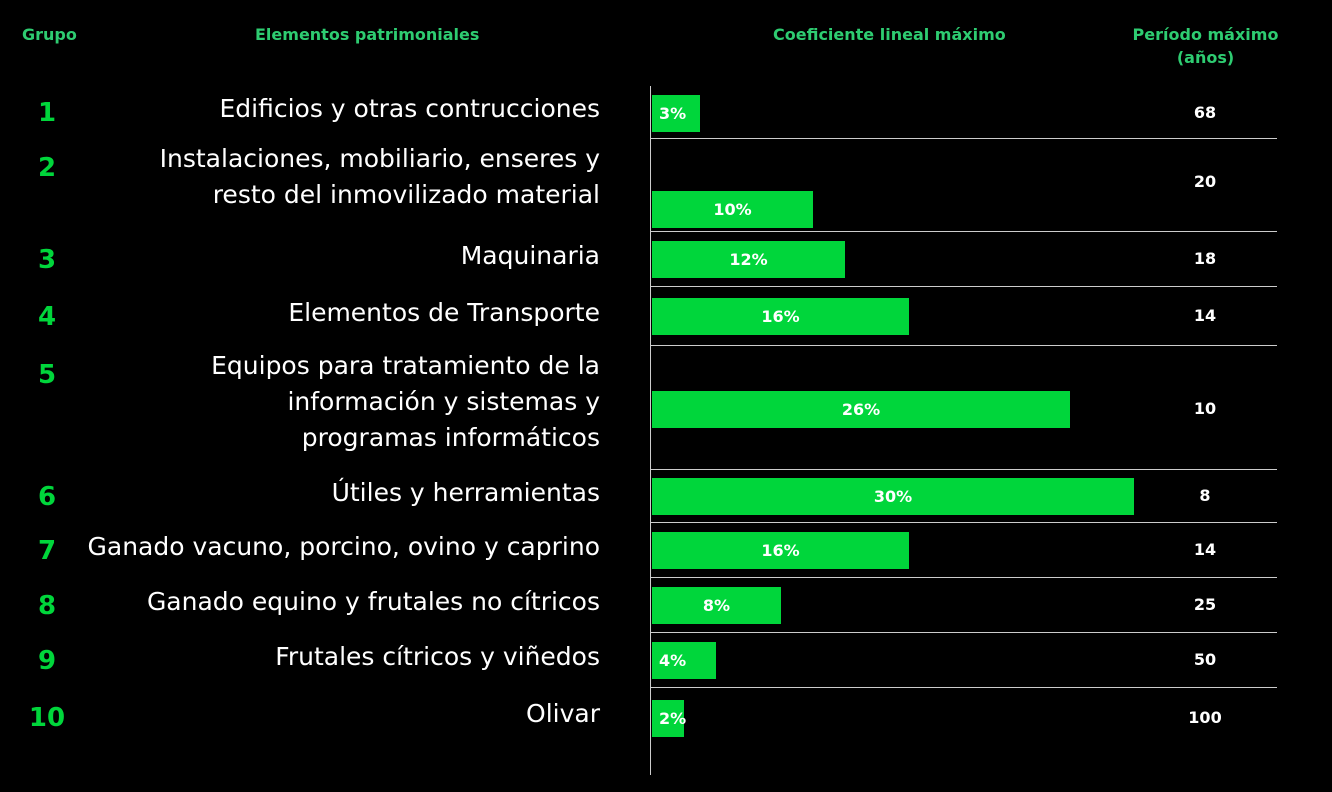 The width and height of the screenshot is (1332, 792). Describe the element at coordinates (465, 492) in the screenshot. I see `element-name: Útiles y herramientas` at that location.